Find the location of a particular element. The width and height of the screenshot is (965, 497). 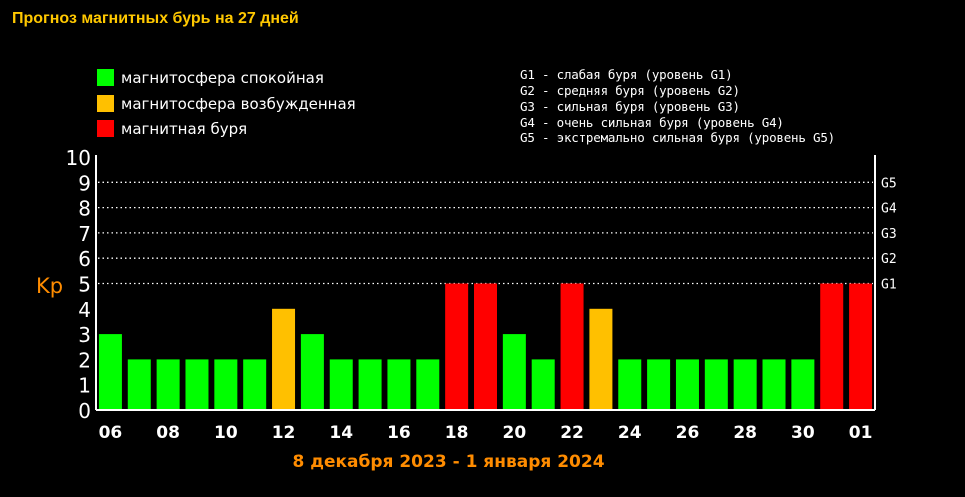

x-tick-label: 14 is located at coordinates (341, 433).